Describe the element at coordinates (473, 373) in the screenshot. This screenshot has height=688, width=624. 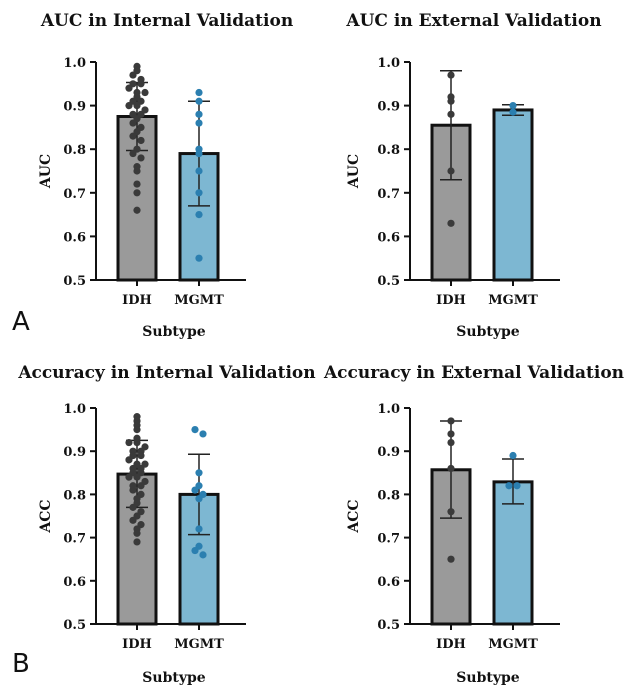
I see `chart-title: Accuracy in External Validation` at that location.